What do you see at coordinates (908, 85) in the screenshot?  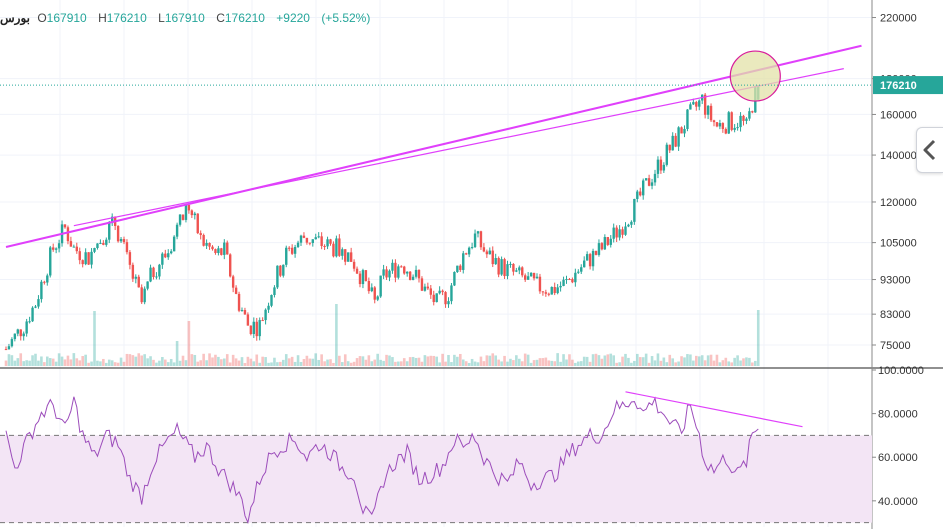 I see `last-price-tag` at bounding box center [908, 85].